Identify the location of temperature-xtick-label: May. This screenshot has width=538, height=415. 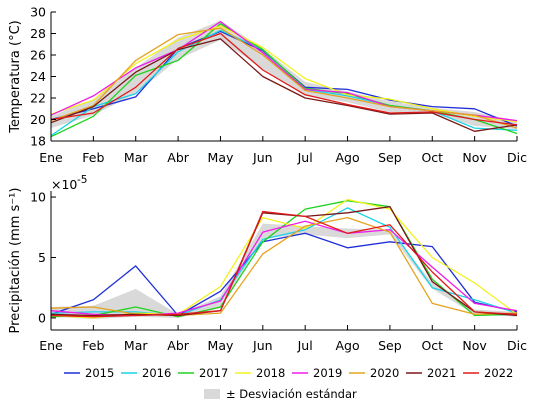
(221, 157).